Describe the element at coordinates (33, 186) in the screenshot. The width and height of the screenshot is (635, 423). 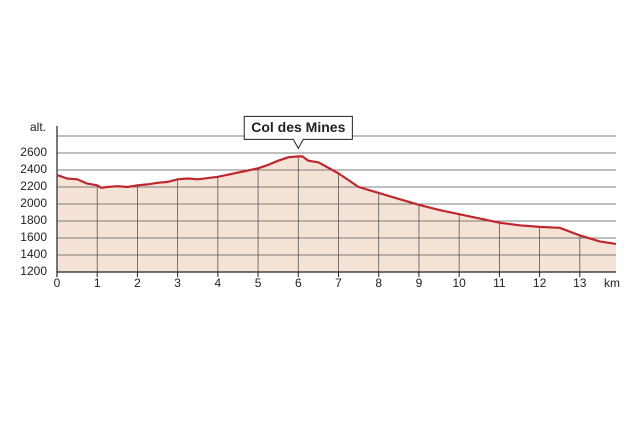
I see `y-tick-label: 2200` at that location.